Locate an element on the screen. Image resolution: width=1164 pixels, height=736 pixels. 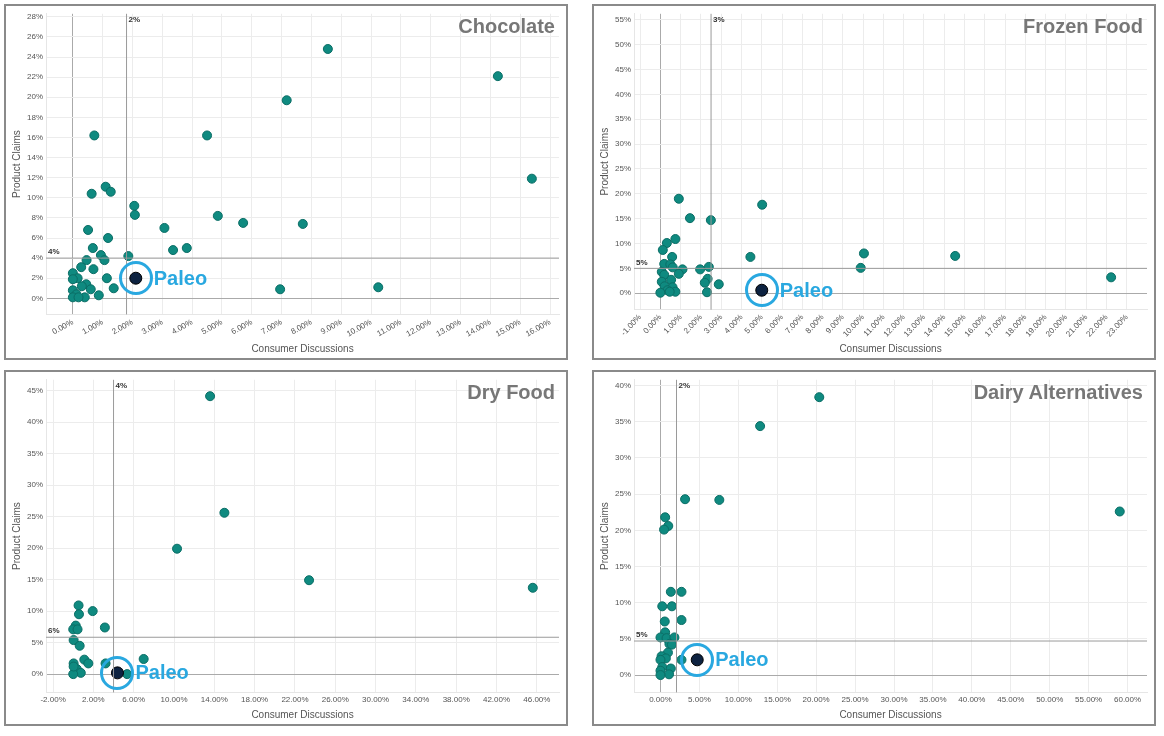
x-tick-label: 38.00% is located at coordinates (456, 700).